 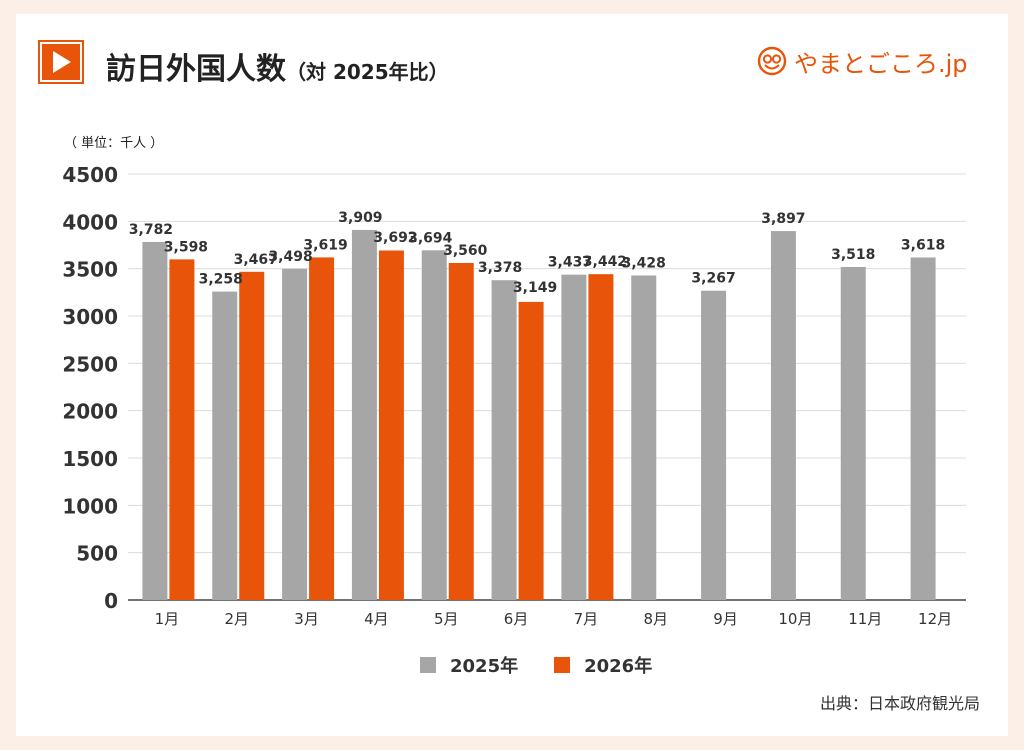 I want to click on y-tick-label: 2000, so click(x=90, y=412).